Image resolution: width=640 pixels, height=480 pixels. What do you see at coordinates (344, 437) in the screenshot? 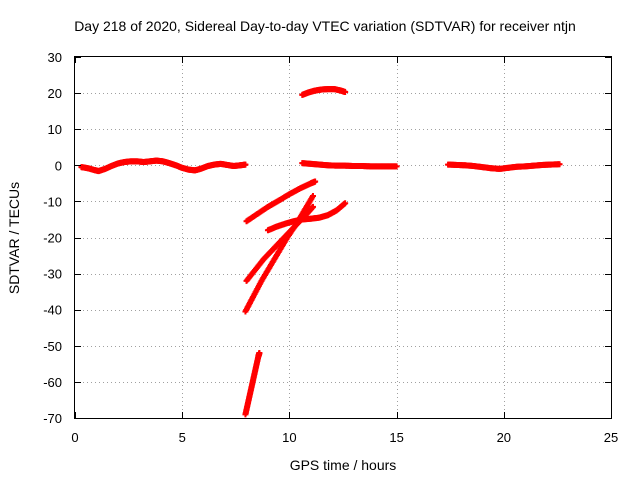
I see `x-tick-labels: 0 5 10 15 20 25` at bounding box center [344, 437].